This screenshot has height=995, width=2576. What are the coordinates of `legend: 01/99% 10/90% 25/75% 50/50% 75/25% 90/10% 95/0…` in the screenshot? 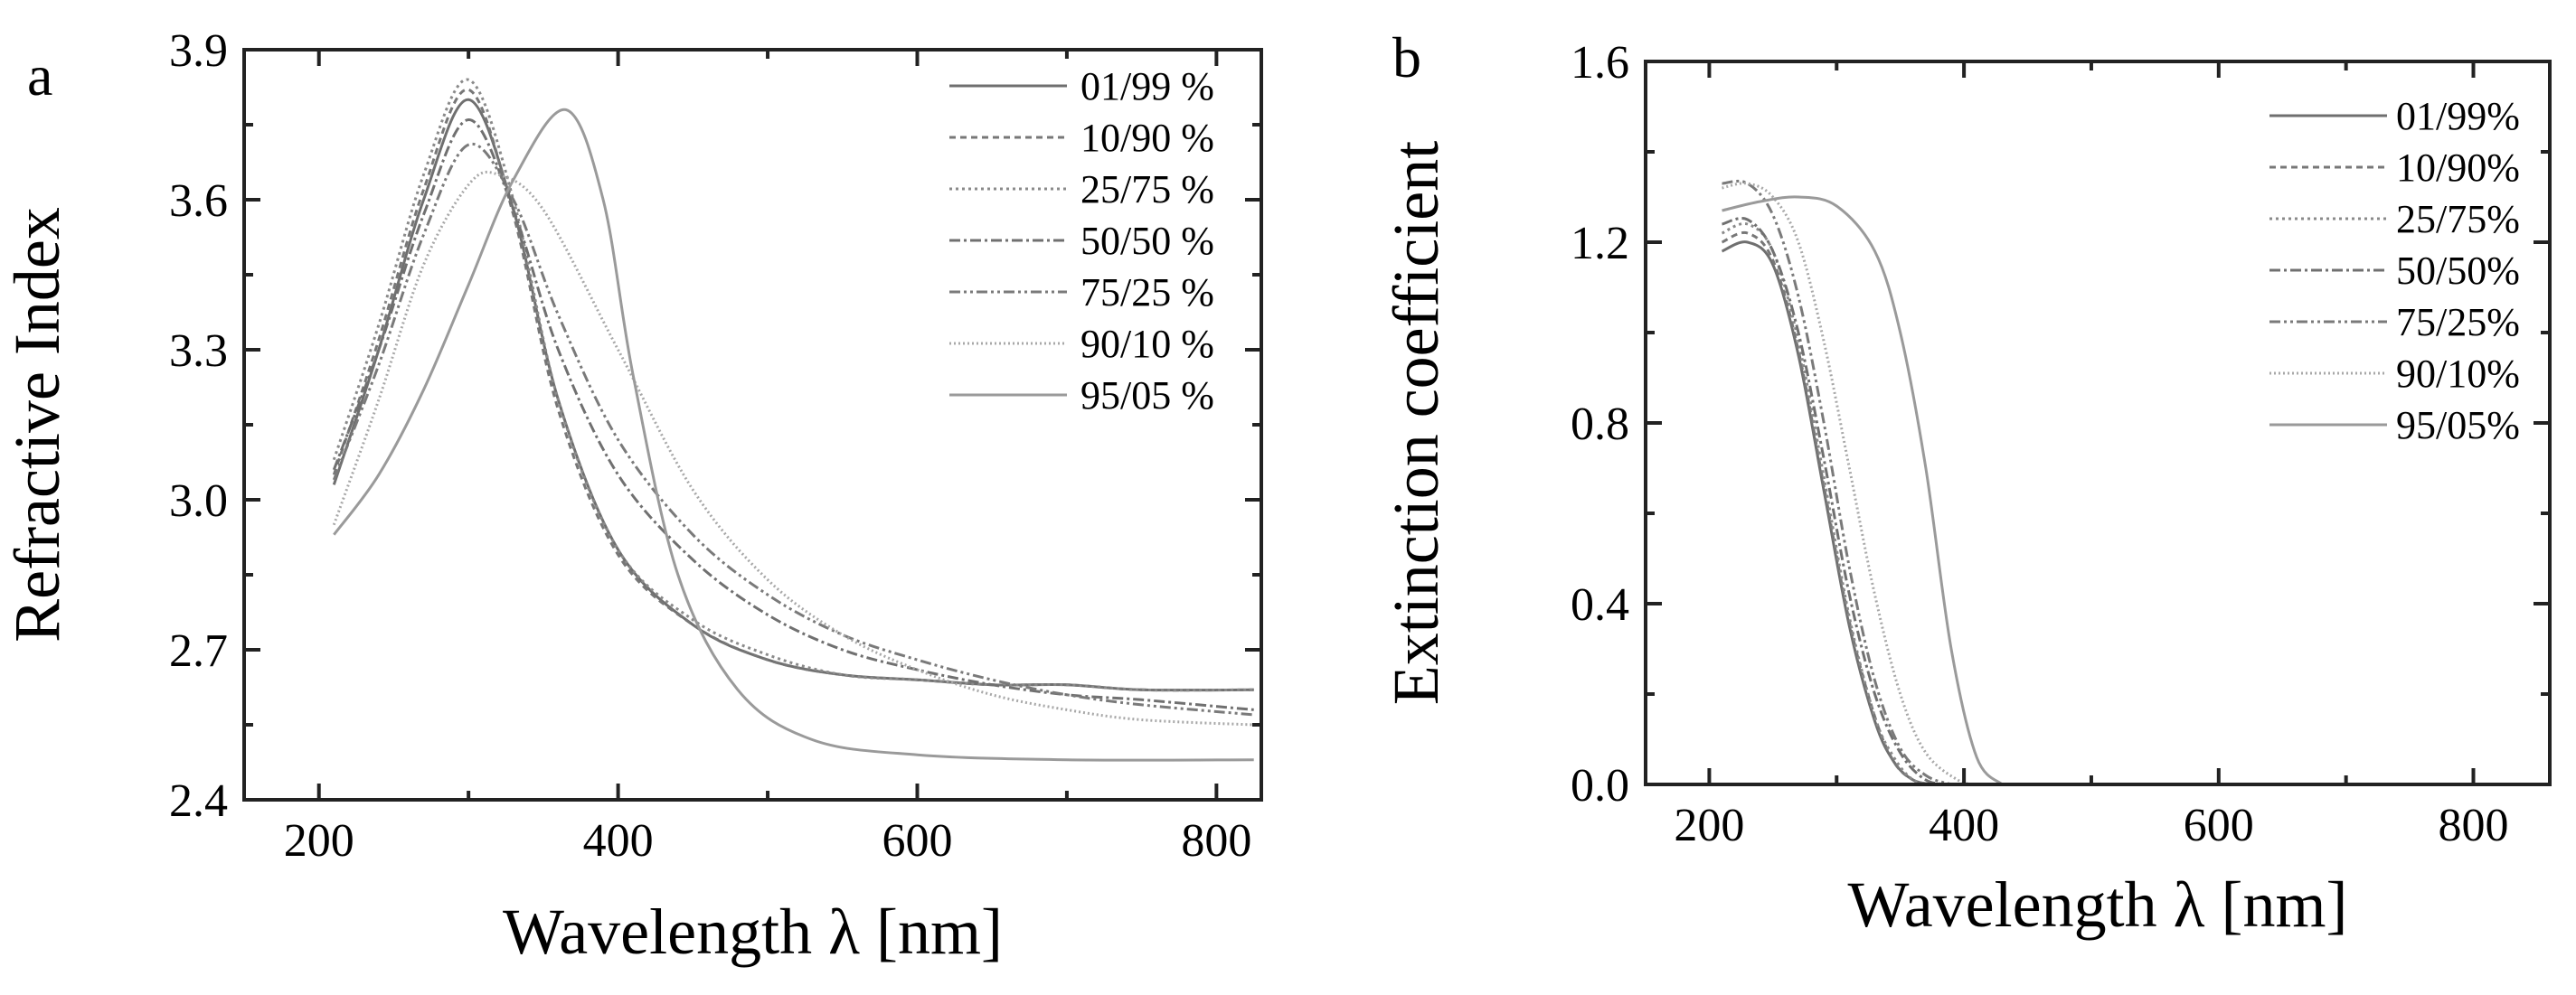 It's located at (2394, 270).